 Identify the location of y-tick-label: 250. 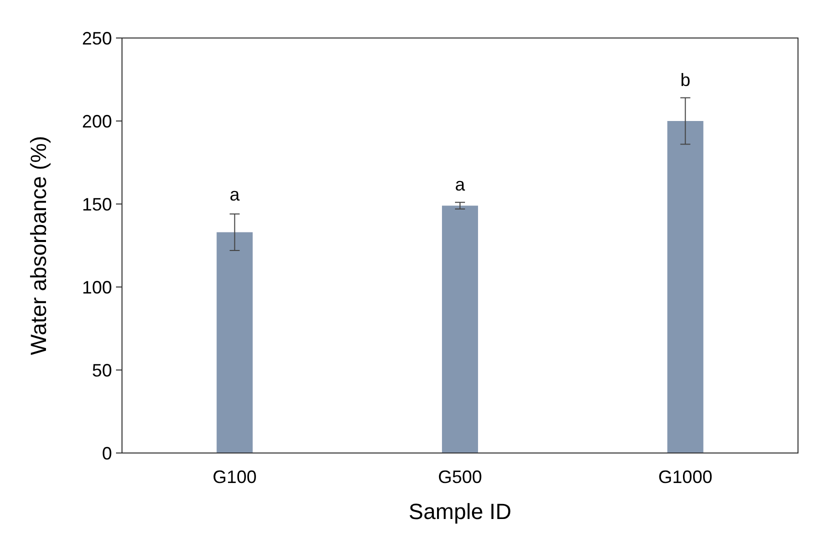
(97, 38).